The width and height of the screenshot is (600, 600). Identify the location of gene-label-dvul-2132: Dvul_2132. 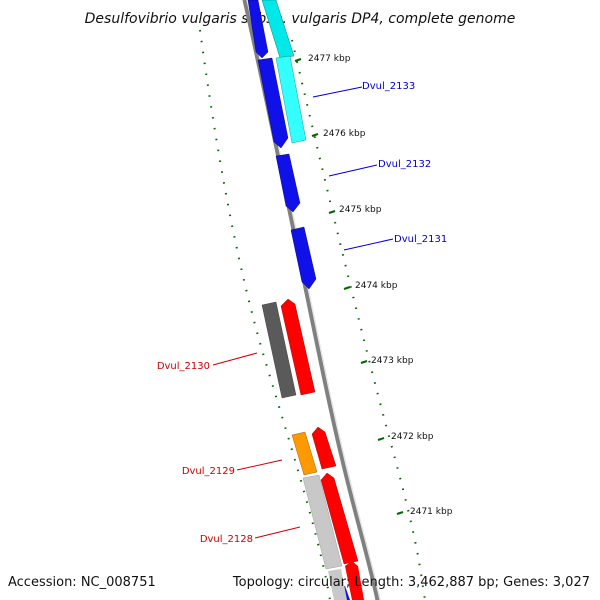
(404, 164).